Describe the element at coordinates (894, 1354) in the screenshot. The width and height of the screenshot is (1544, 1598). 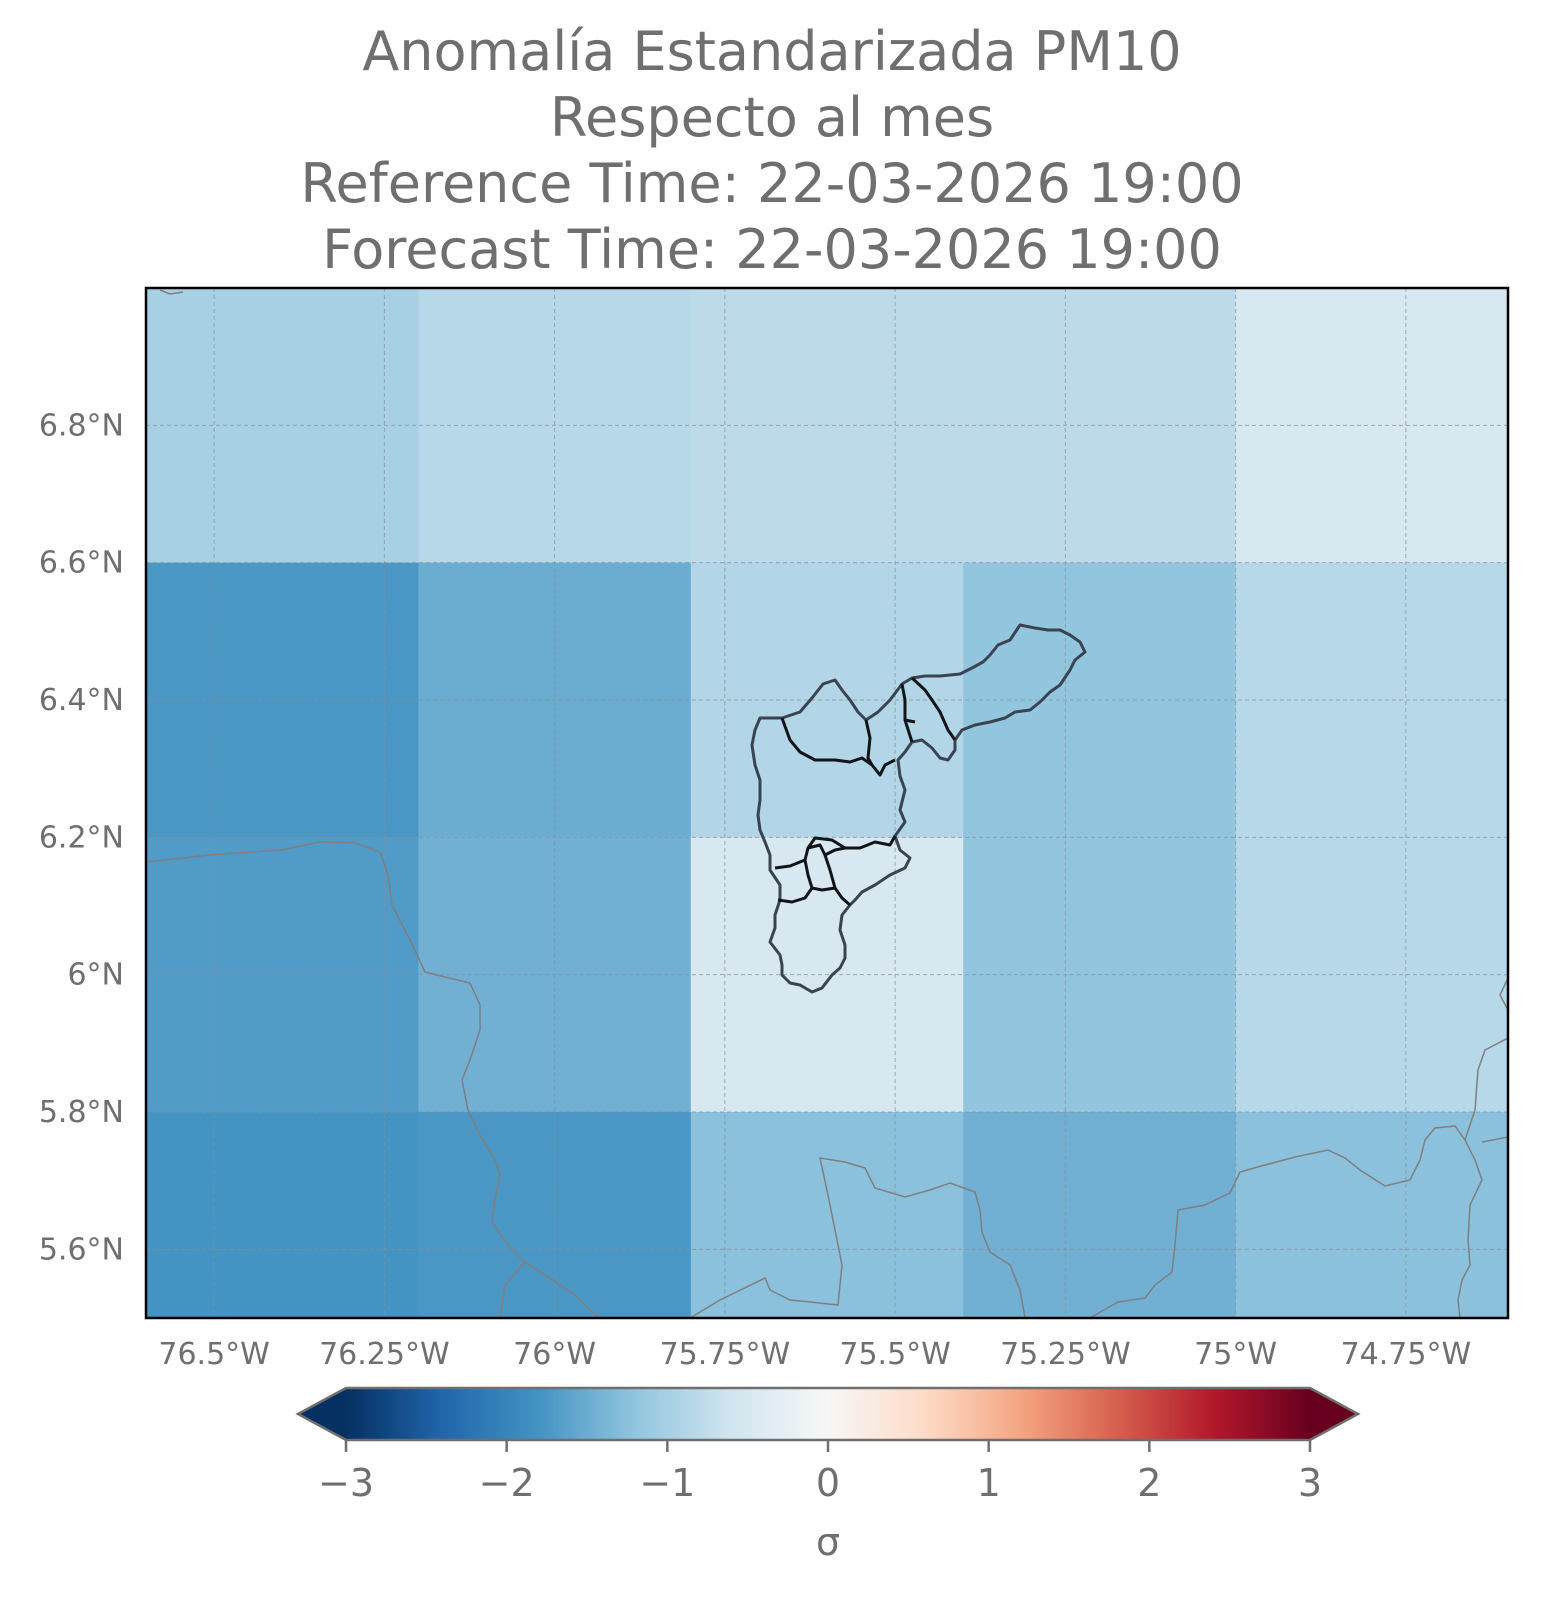
I see `longitude-tick-label: 75.5°W` at that location.